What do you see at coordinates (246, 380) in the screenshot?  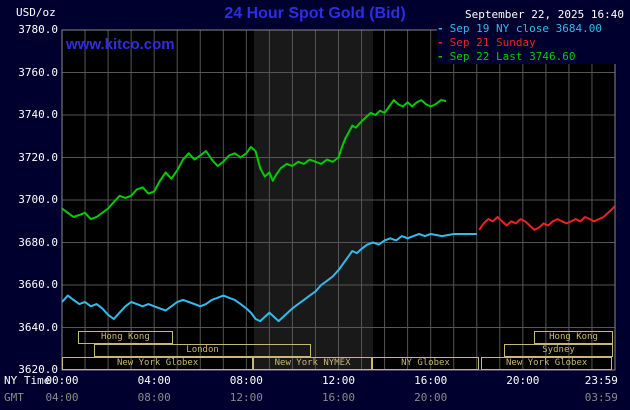 I see `ny-time-tick: 08:00` at bounding box center [246, 380].